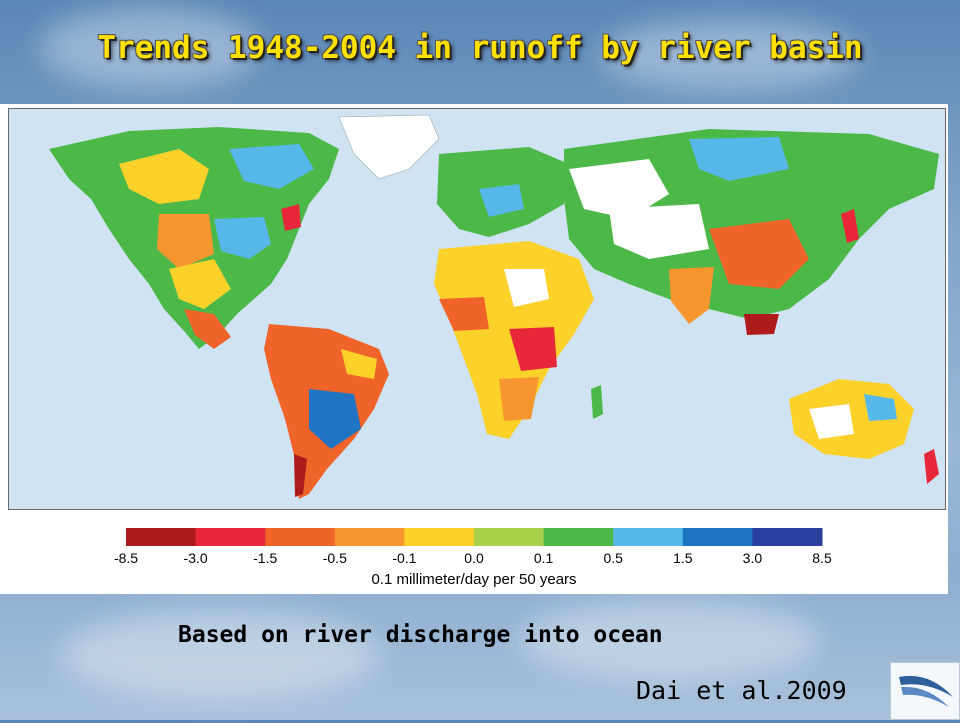  What do you see at coordinates (185, 241) in the screenshot?
I see `region-us-orange` at bounding box center [185, 241].